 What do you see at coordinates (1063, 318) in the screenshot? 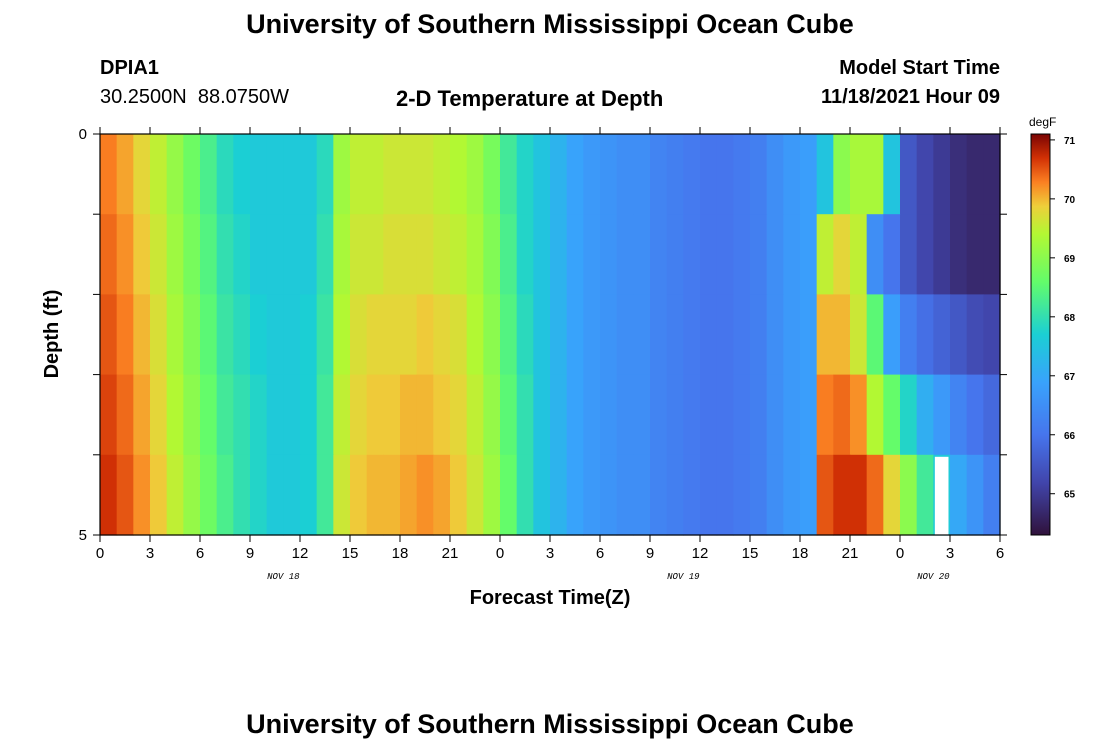
I see `colorbar-ticks: 71 70 69 68 67 66 65` at bounding box center [1063, 318].